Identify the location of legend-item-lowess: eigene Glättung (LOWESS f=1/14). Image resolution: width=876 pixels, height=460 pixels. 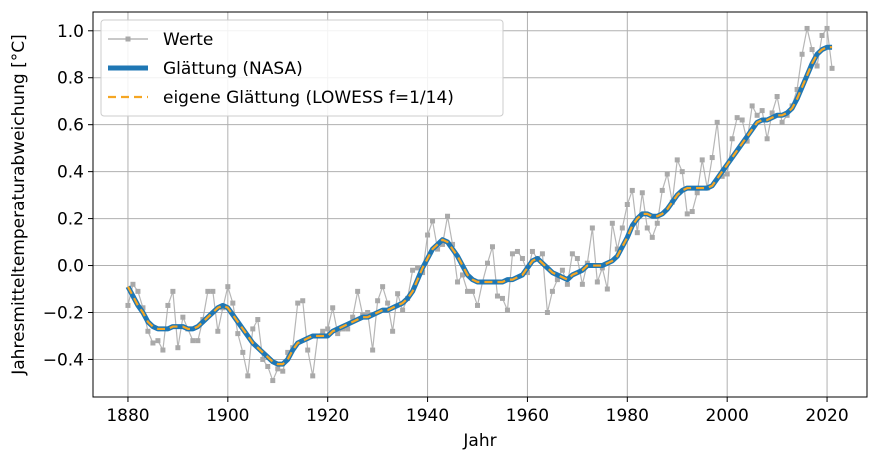
(281, 98).